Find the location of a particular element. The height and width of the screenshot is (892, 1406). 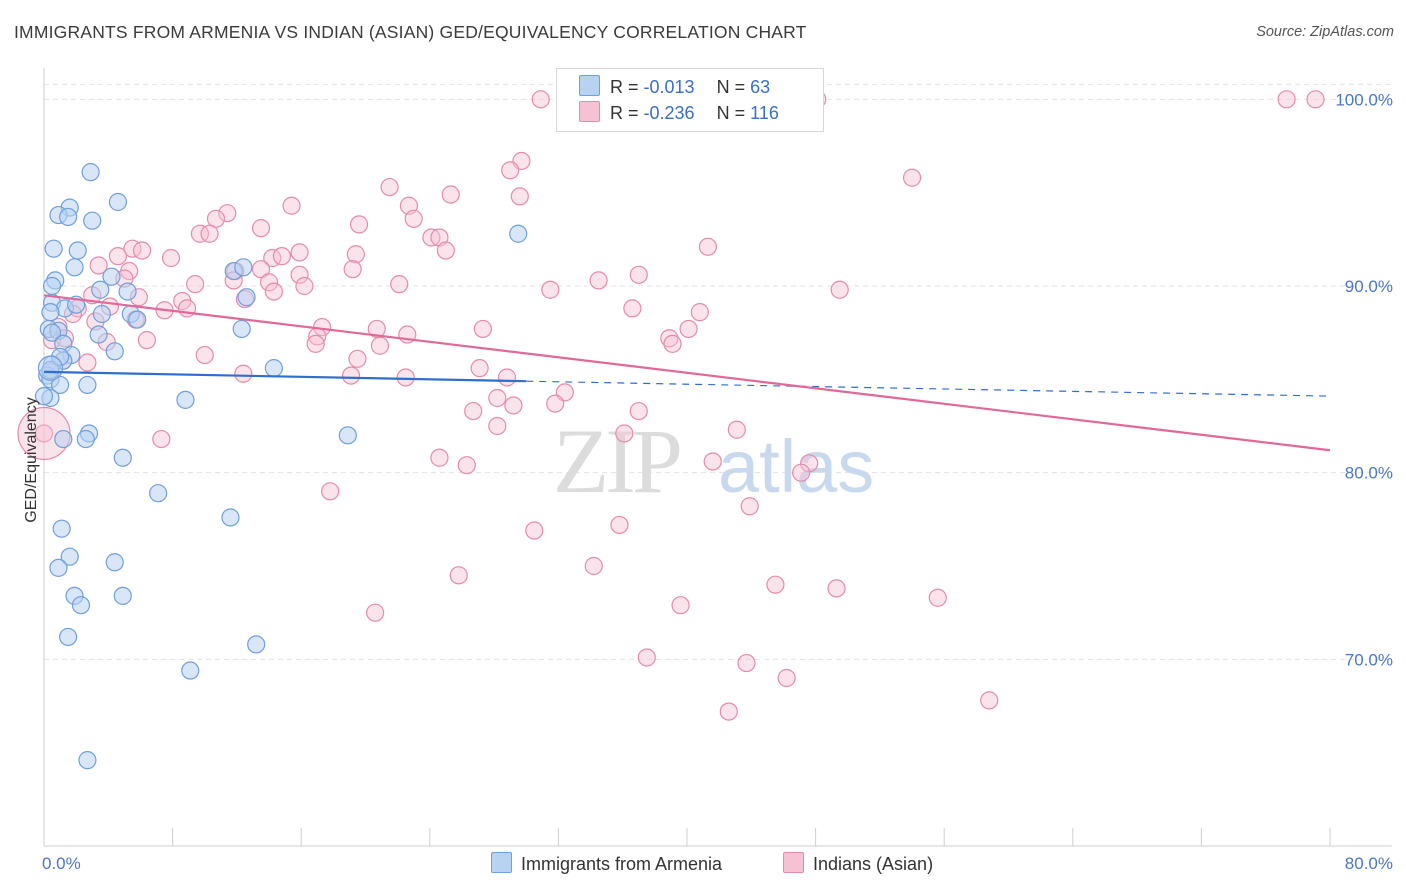

legend-row-indians: R = -0.236 N = 116 is located at coordinates (679, 113).